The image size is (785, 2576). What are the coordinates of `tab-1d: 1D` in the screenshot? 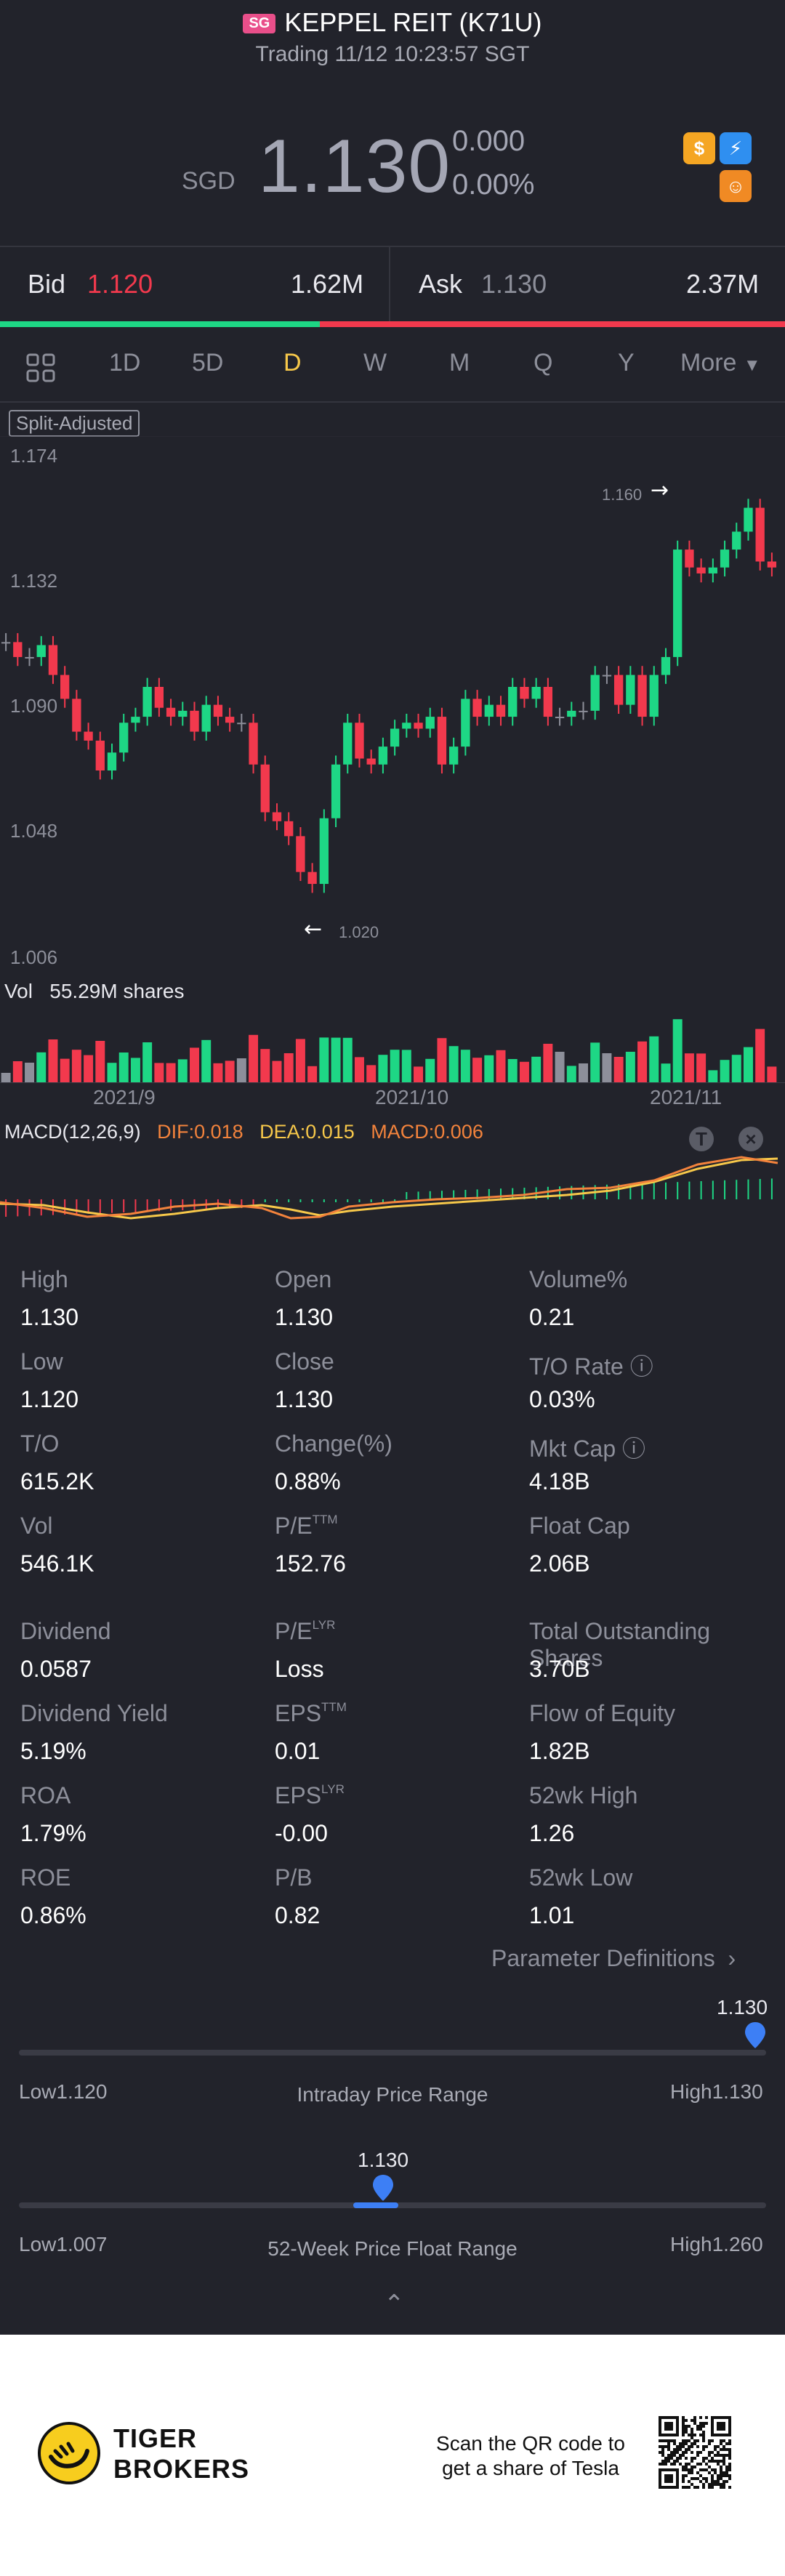 It's located at (125, 363).